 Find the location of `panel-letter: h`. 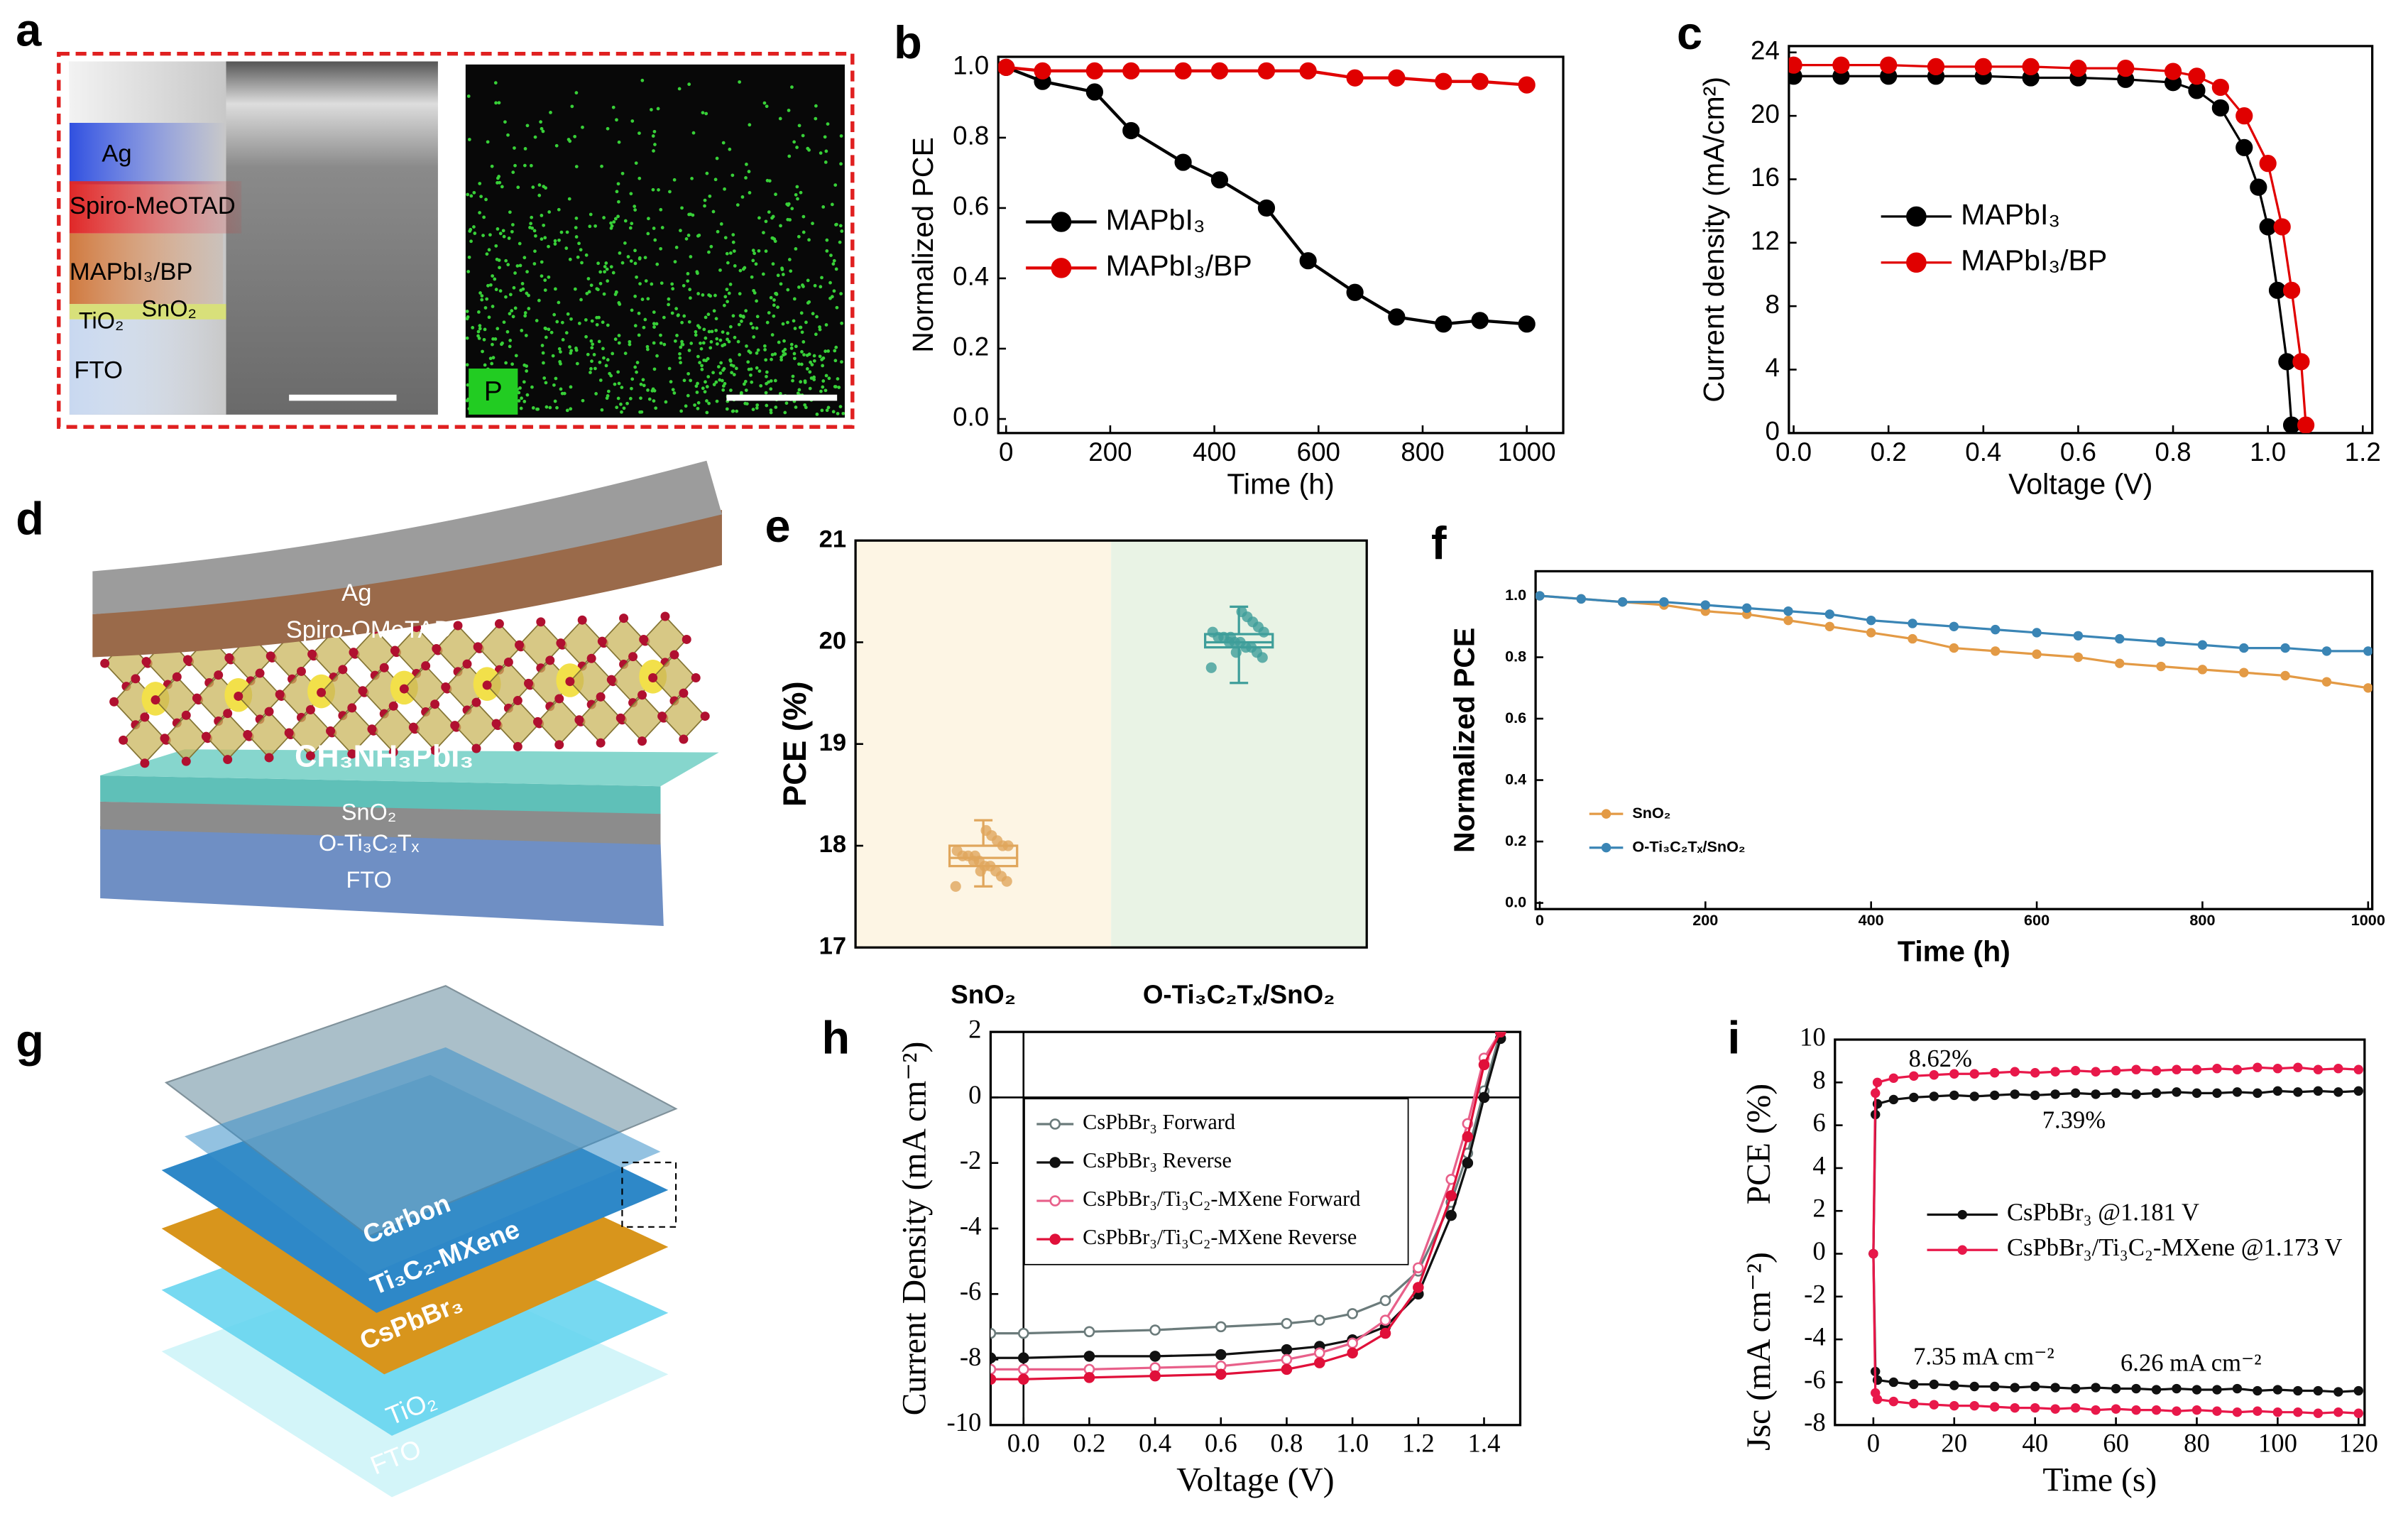

panel-letter: h is located at coordinates (836, 1037).